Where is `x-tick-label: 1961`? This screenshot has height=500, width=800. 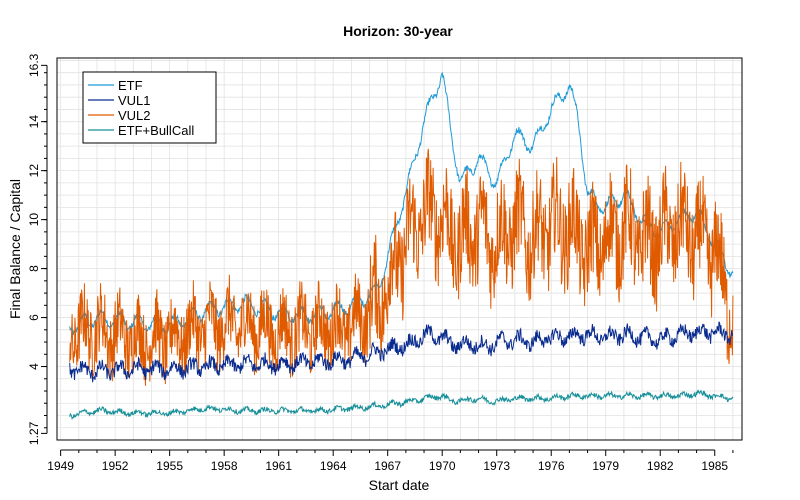 x-tick-label: 1961 is located at coordinates (278, 466).